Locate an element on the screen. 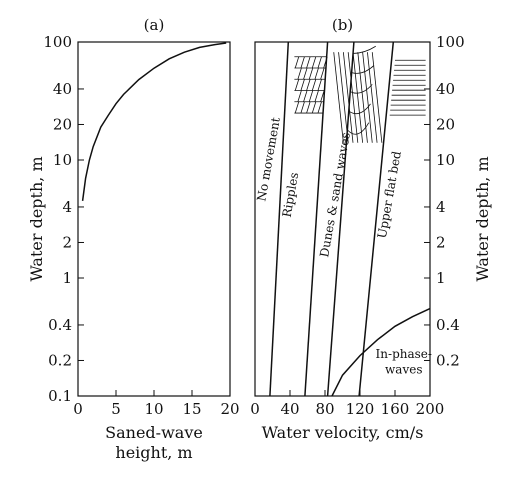 This screenshot has width=531, height=480. x-tick-label-b: 0 is located at coordinates (255, 409).